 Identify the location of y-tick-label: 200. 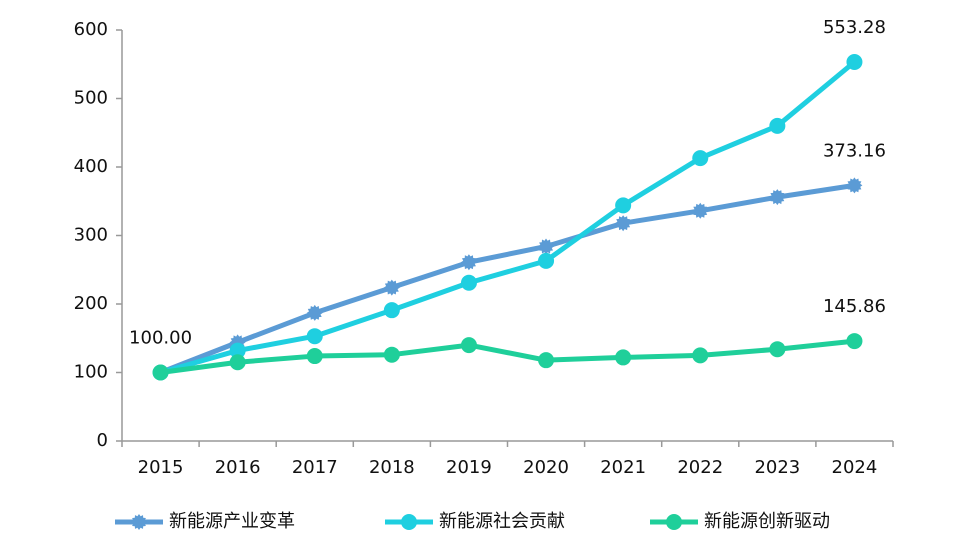
(91, 303).